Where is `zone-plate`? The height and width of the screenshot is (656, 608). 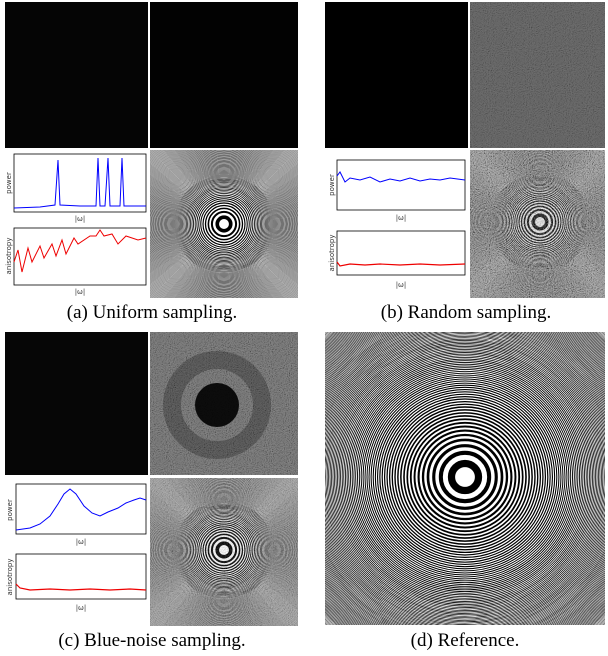
zone-plate is located at coordinates (224, 224).